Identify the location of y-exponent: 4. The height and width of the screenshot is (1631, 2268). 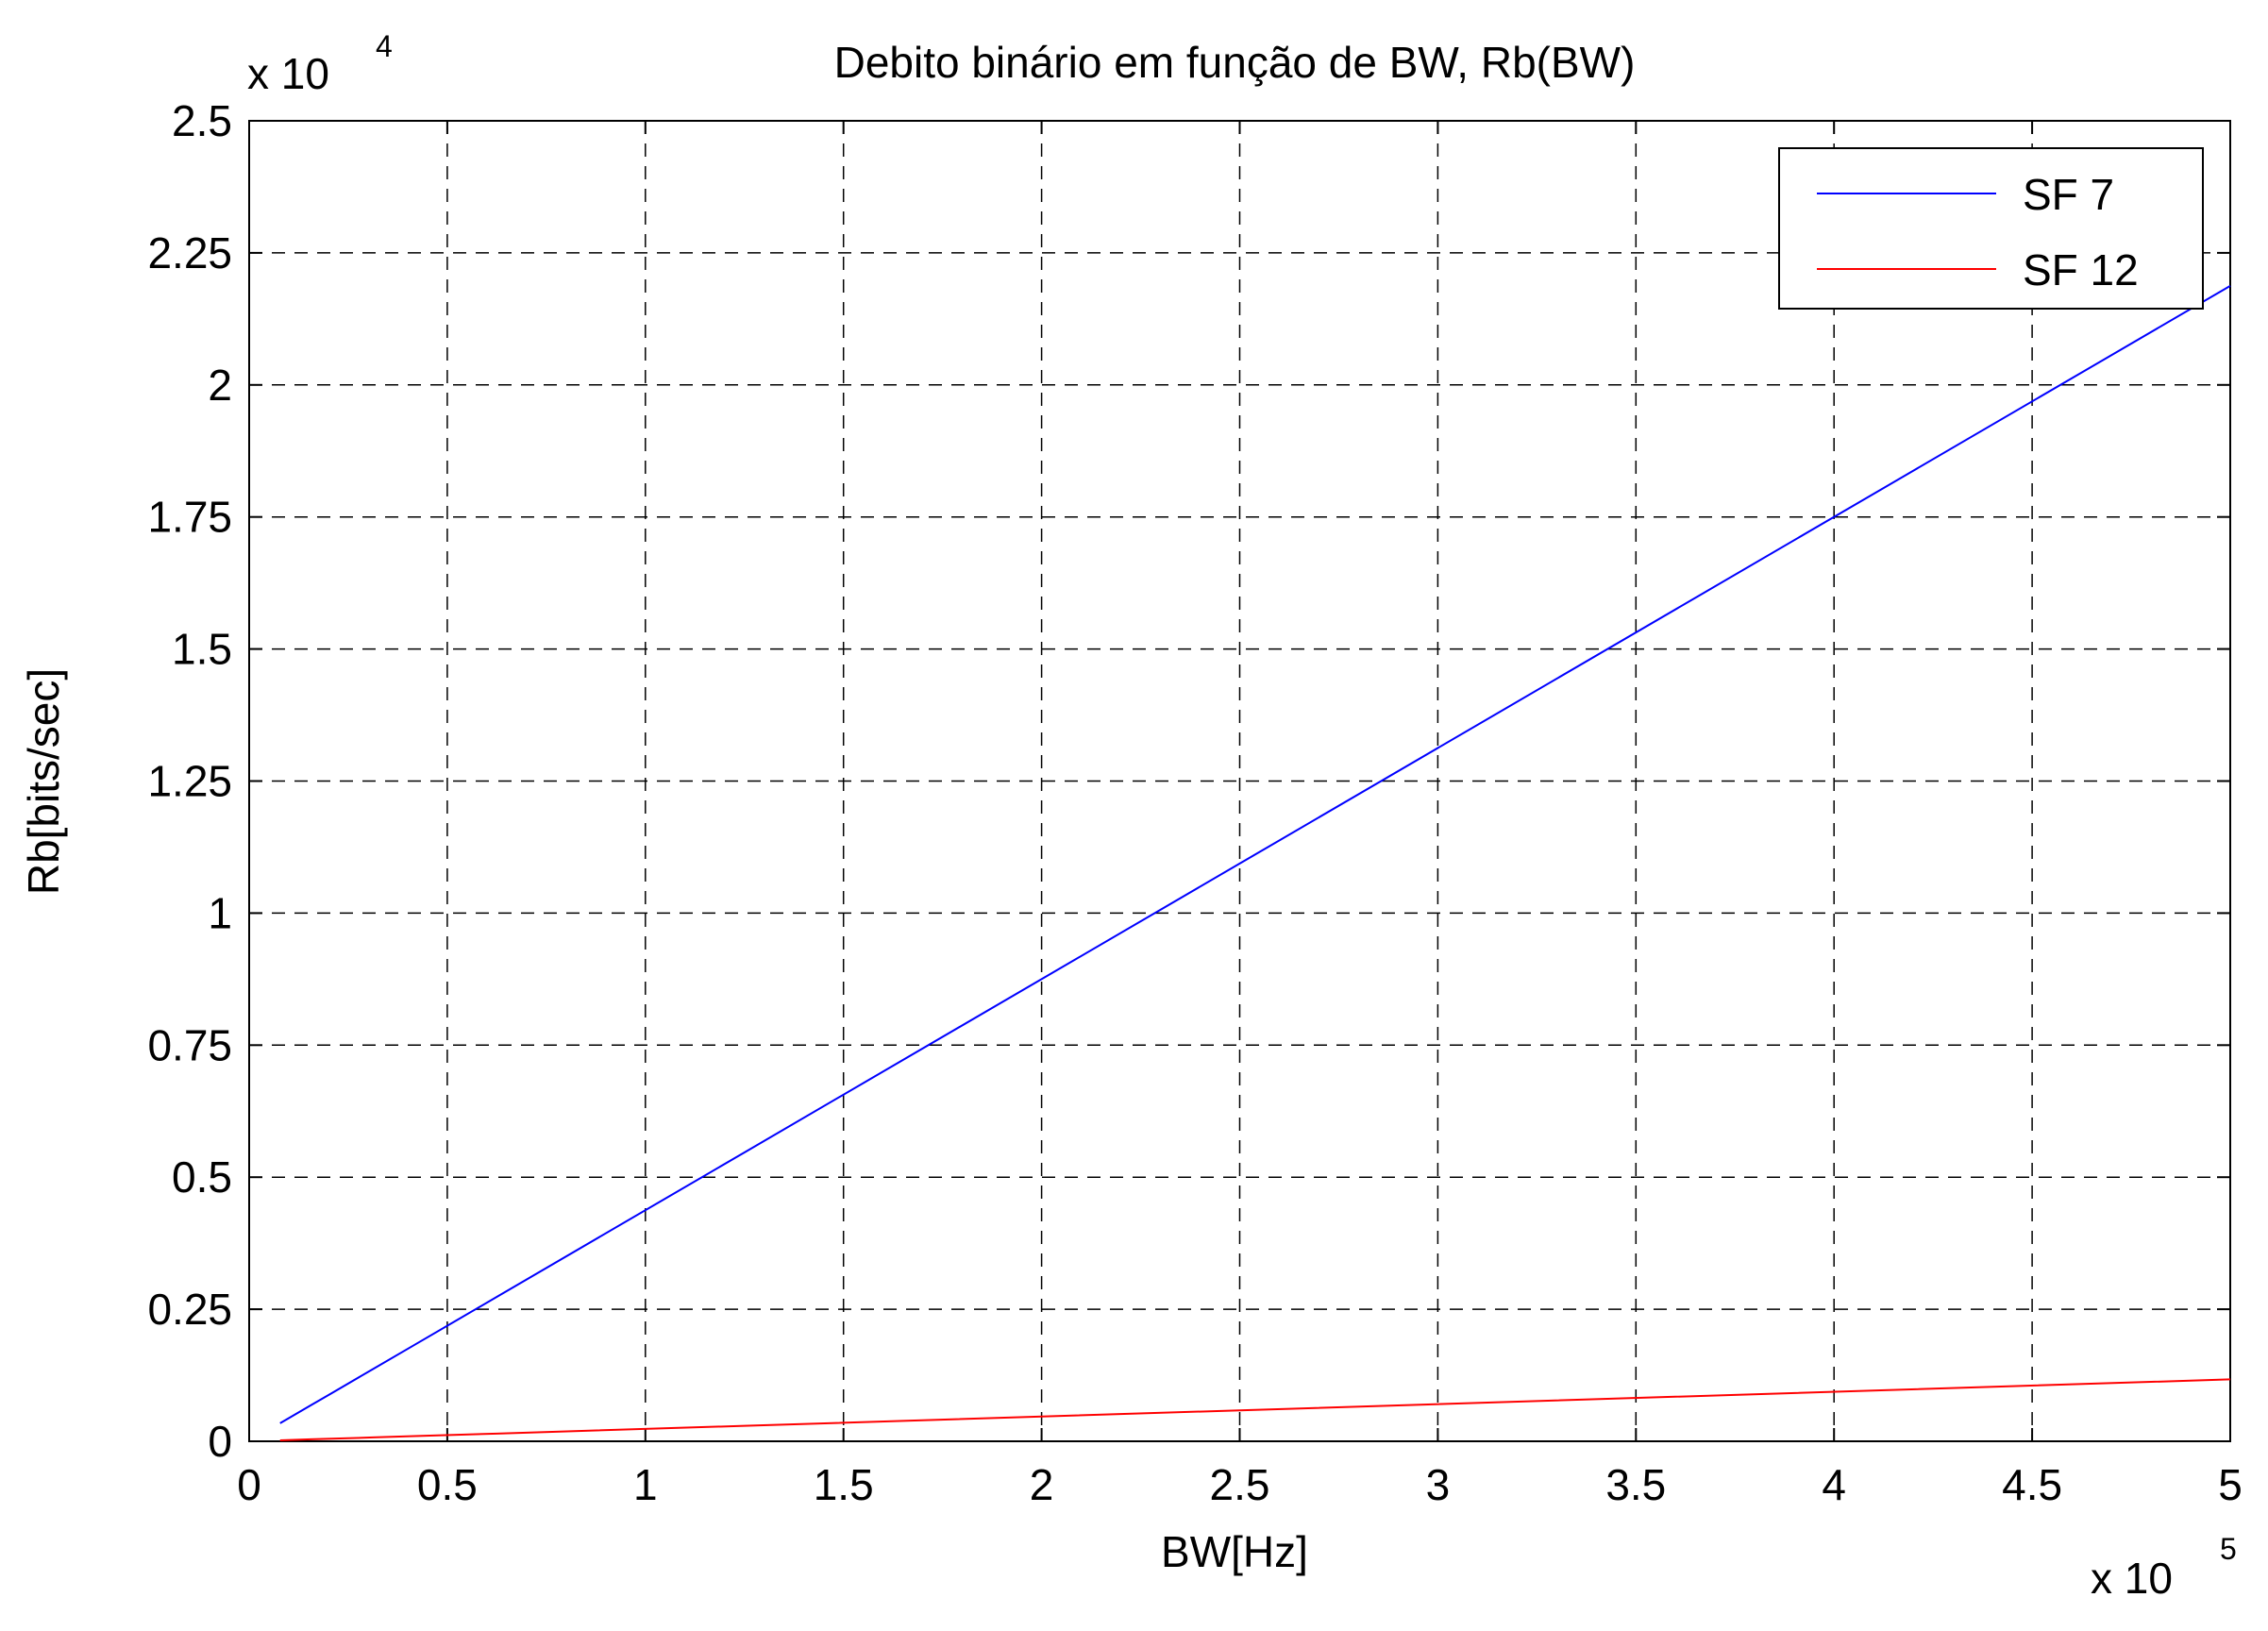
(384, 46).